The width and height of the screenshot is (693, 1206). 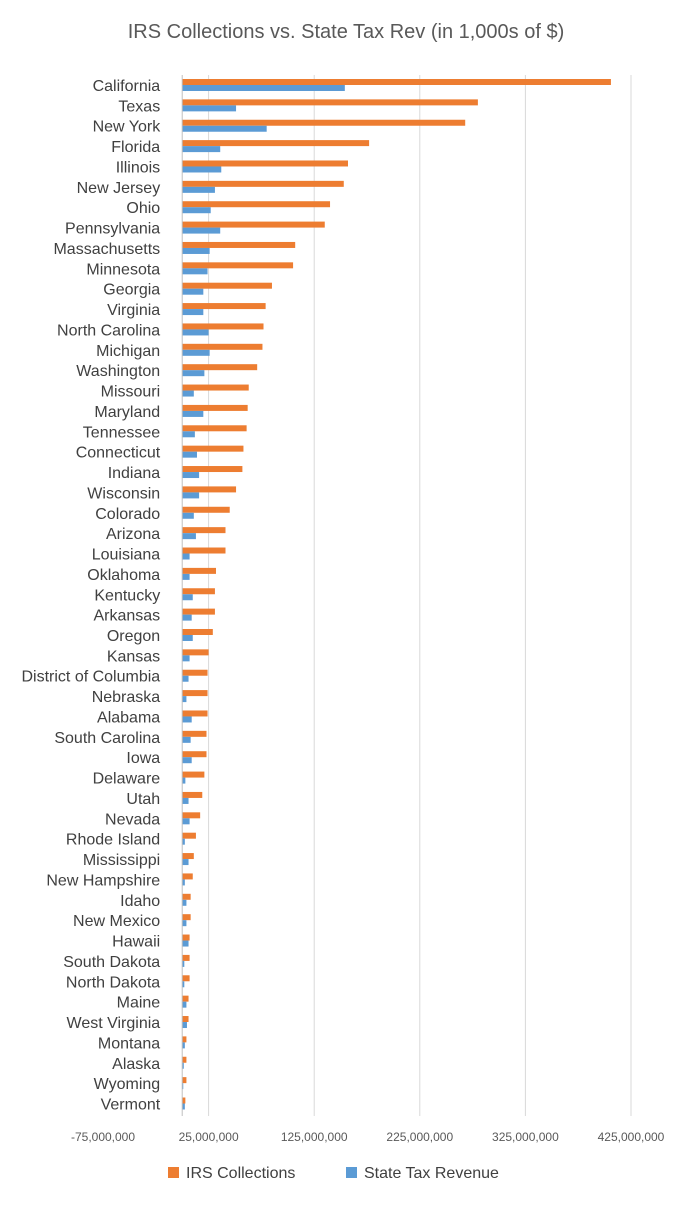 I want to click on bar-state-tax-revenue-texas, so click(x=209, y=108).